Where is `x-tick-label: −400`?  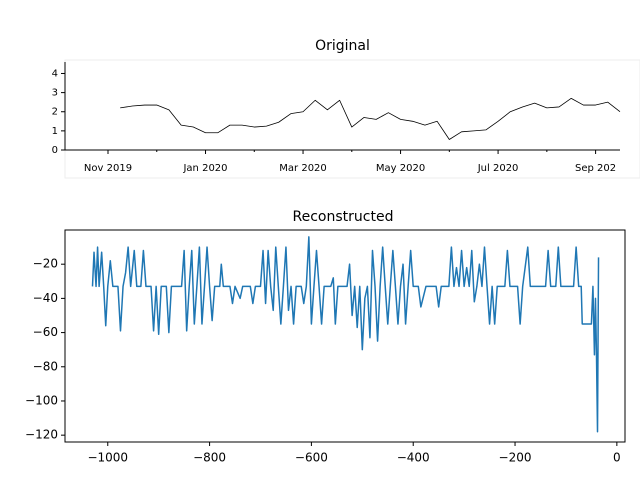
x-tick-label: −400 is located at coordinates (413, 458).